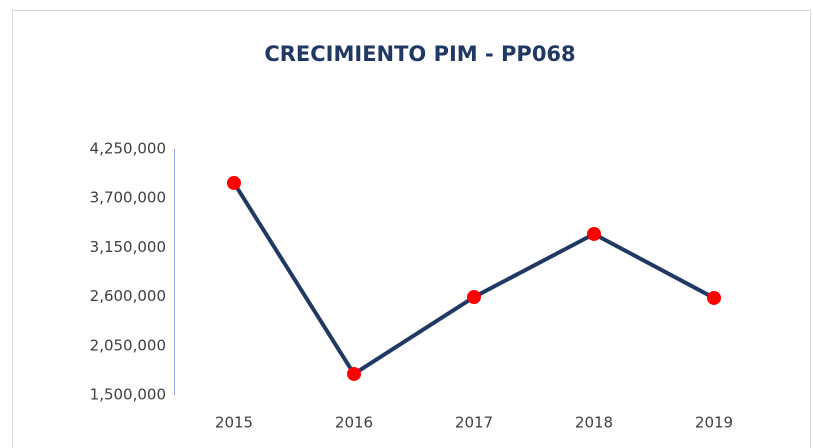  Describe the element at coordinates (128, 247) in the screenshot. I see `y-tick-label: 3,150,000` at that location.